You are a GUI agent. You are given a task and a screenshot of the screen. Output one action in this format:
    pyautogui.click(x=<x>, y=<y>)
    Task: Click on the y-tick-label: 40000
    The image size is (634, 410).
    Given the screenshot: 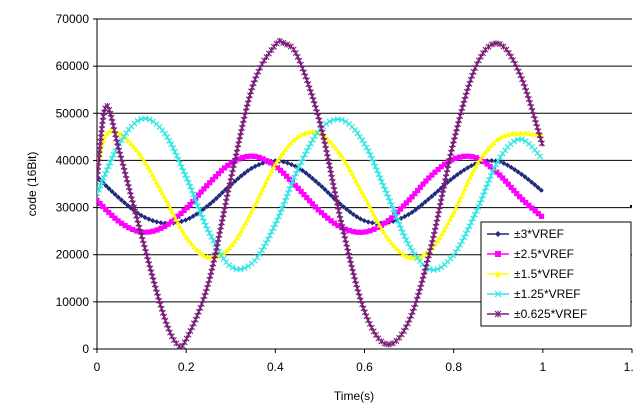 What is the action you would take?
    pyautogui.click(x=73, y=160)
    